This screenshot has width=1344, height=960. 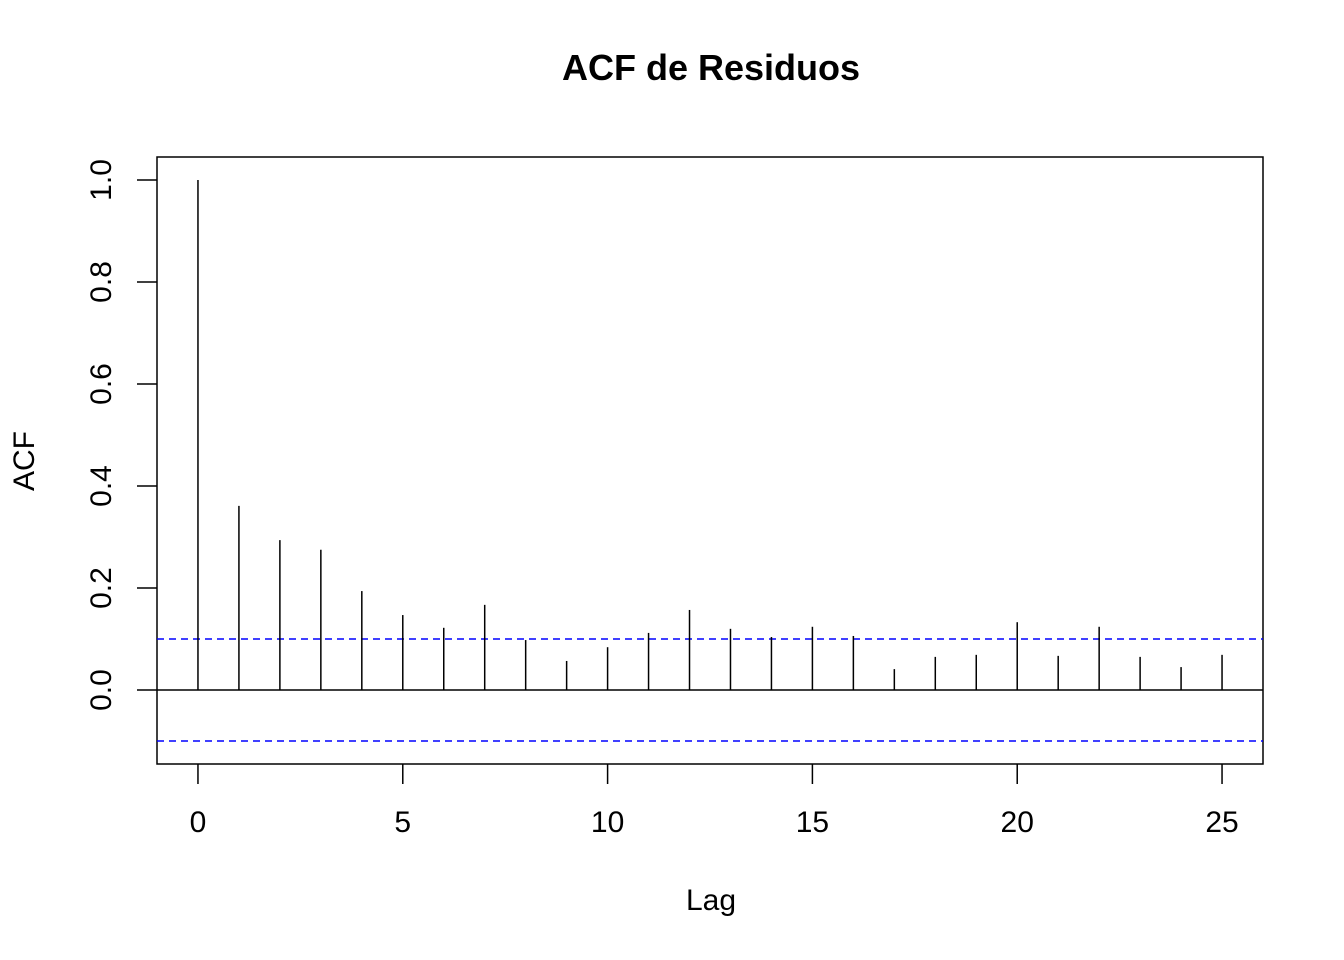 I want to click on x-tick-label: 15, so click(x=812, y=822).